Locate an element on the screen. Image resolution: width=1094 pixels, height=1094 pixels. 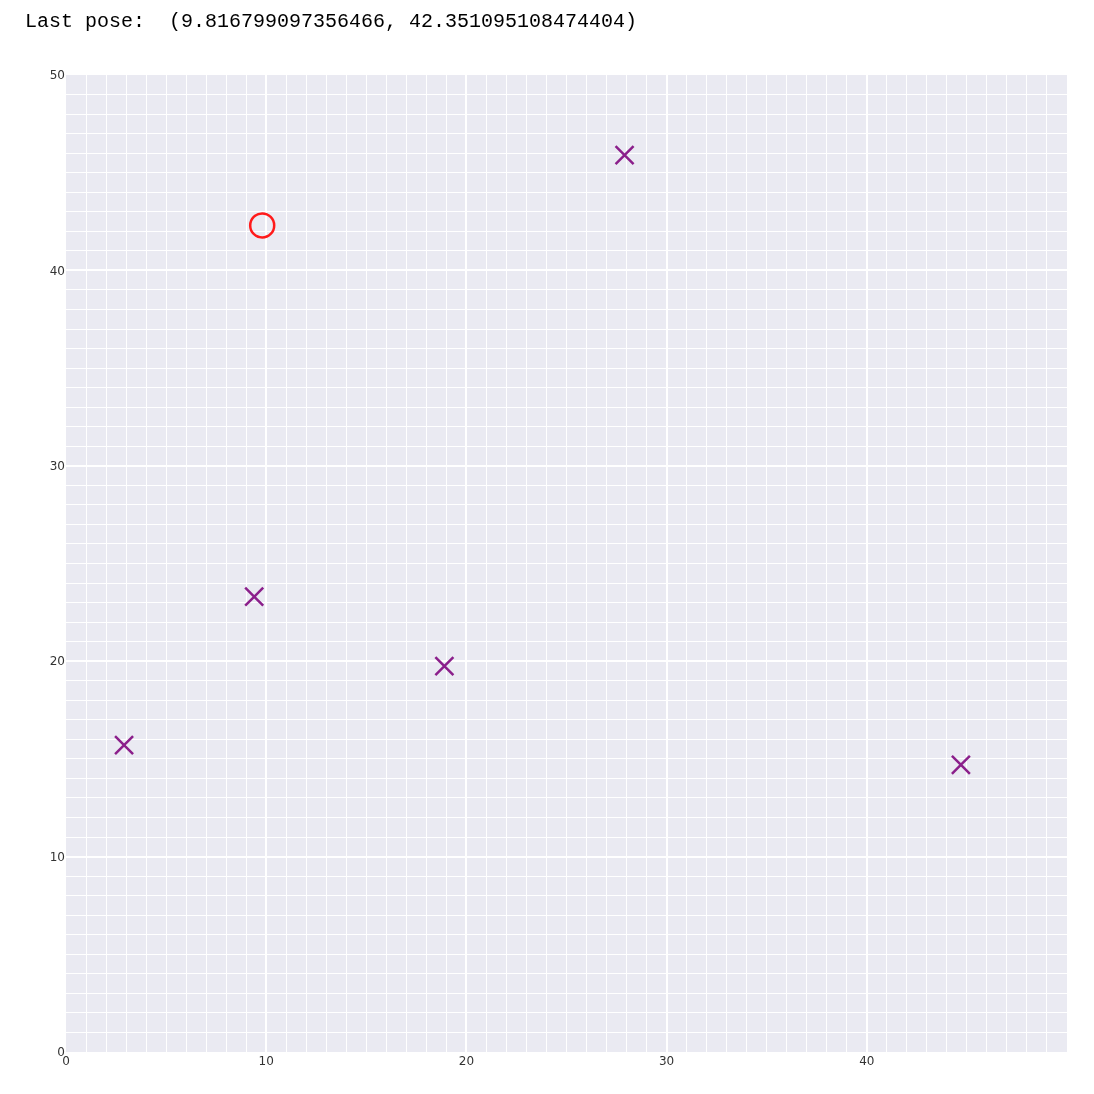
x-tick-label: 20 is located at coordinates (466, 1061).